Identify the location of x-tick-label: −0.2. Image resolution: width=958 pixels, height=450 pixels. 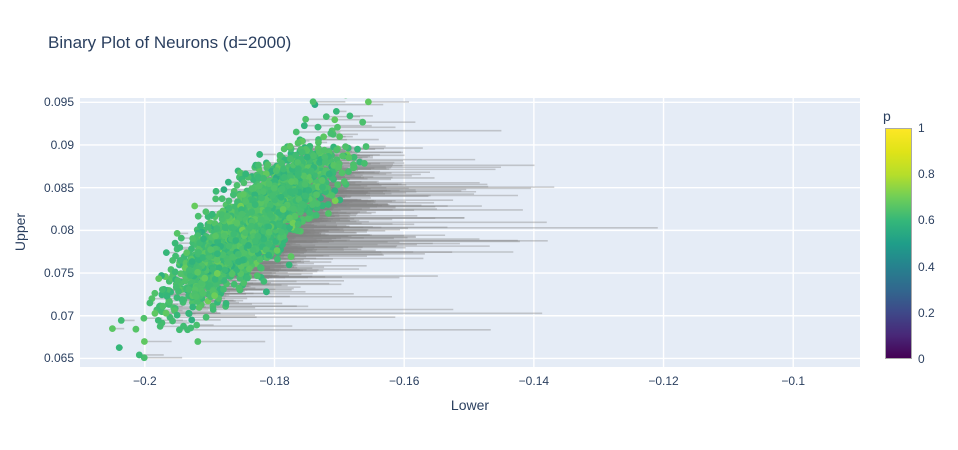
(144, 381).